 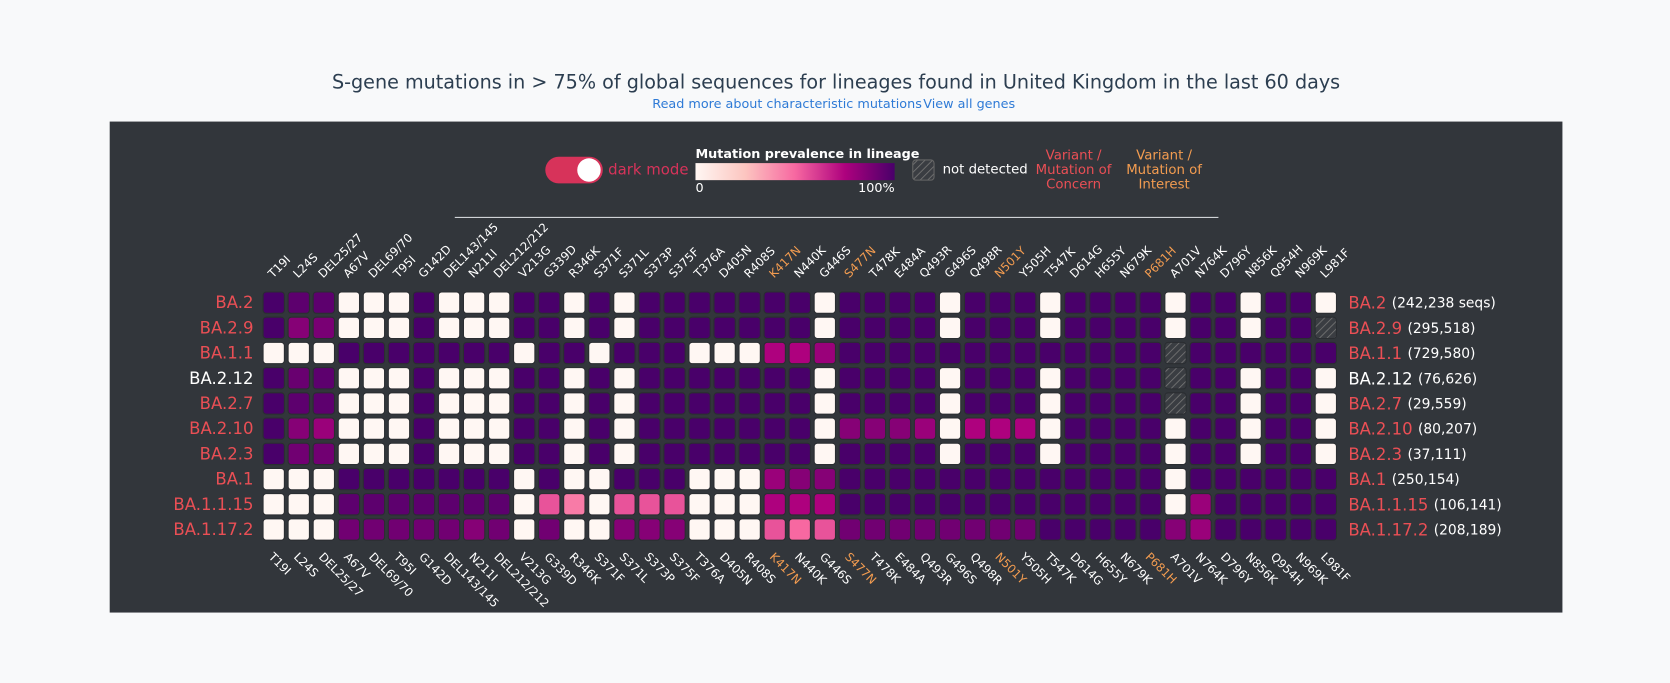 I want to click on link: Read more about characteristic mutations, so click(x=787, y=104).